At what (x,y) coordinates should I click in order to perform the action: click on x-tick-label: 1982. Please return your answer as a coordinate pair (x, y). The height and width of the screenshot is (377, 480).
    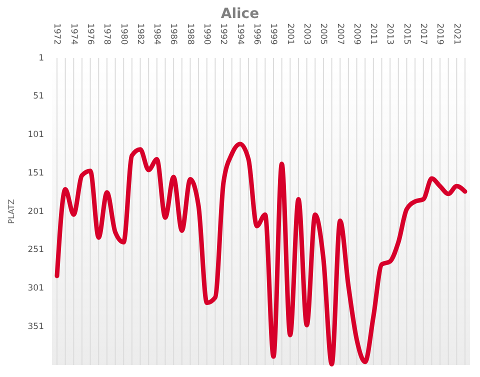
    Looking at the image, I should click on (139, 34).